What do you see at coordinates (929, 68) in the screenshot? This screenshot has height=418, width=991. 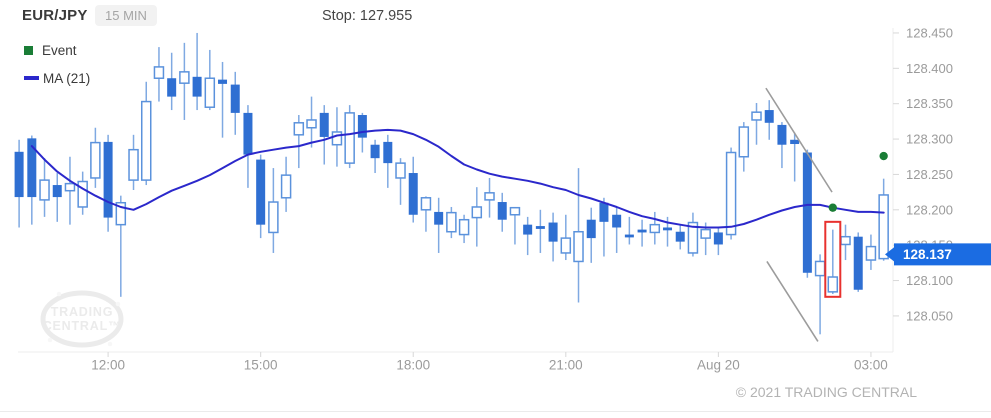 I see `y-axis-label: 128.400` at bounding box center [929, 68].